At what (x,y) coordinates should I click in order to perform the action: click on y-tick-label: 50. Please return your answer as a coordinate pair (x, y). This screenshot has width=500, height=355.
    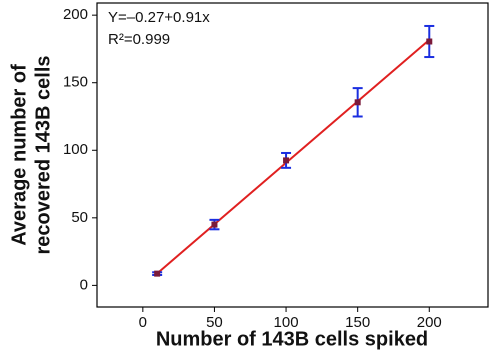
    Looking at the image, I should click on (79, 217).